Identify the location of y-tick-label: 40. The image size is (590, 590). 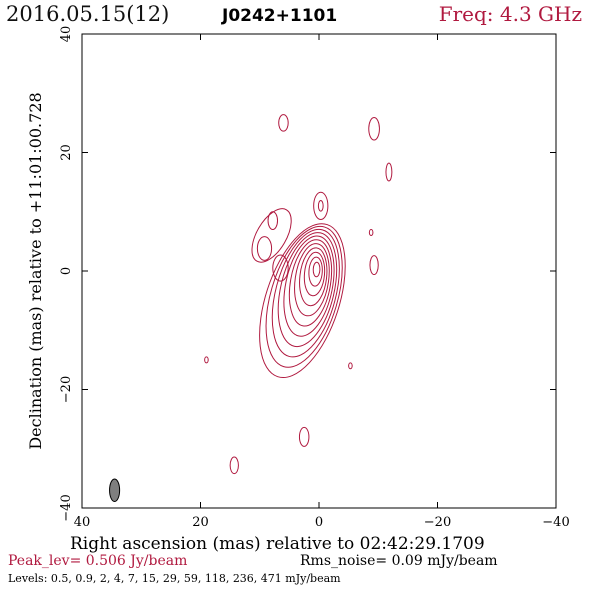
(66, 34).